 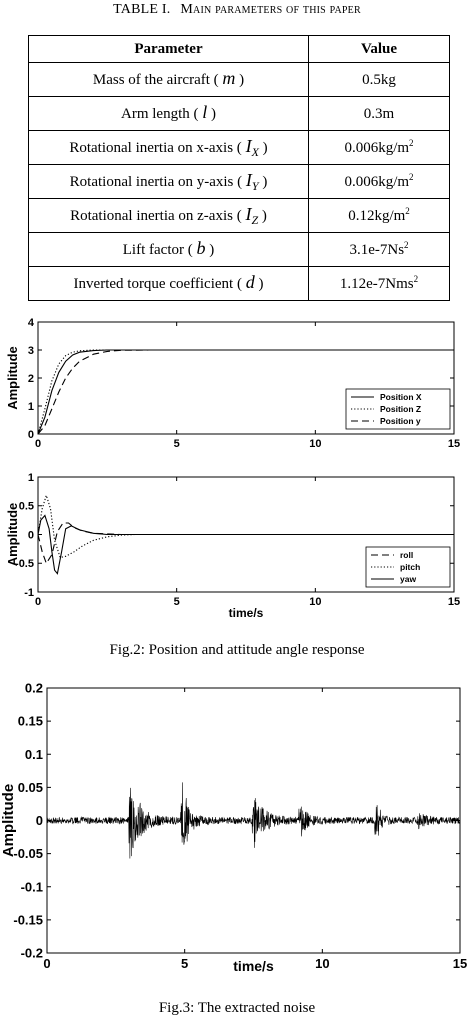 I want to click on table-header-row: Parameter Value, so click(x=239, y=49).